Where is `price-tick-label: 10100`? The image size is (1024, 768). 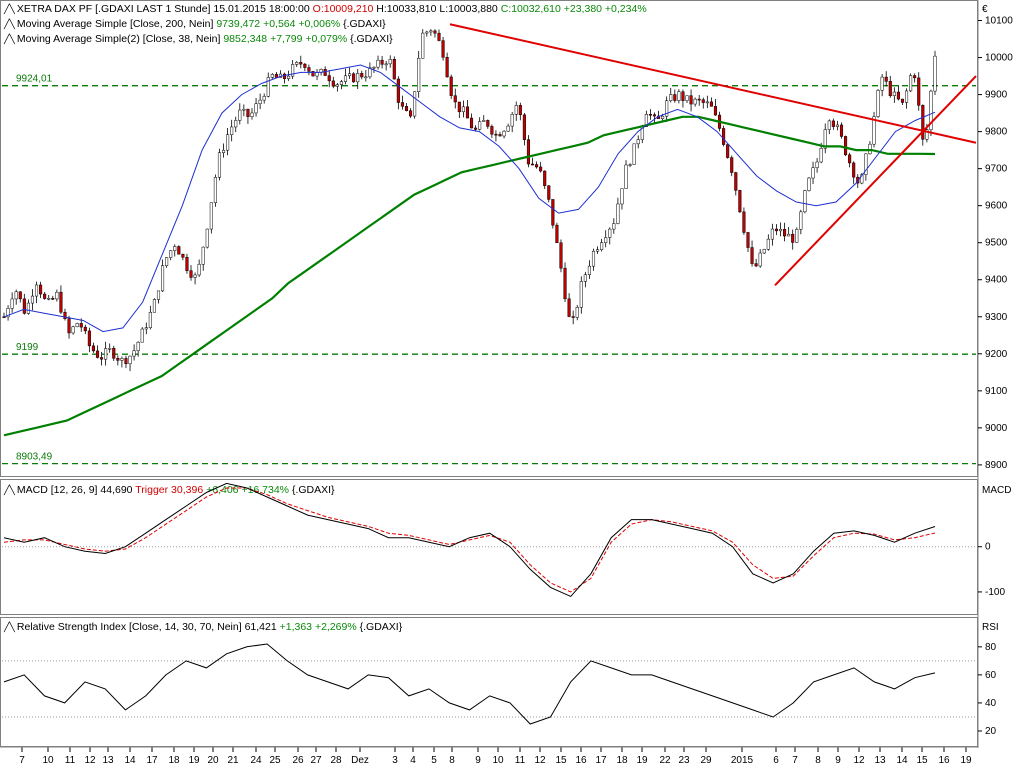 price-tick-label: 10100 is located at coordinates (999, 21).